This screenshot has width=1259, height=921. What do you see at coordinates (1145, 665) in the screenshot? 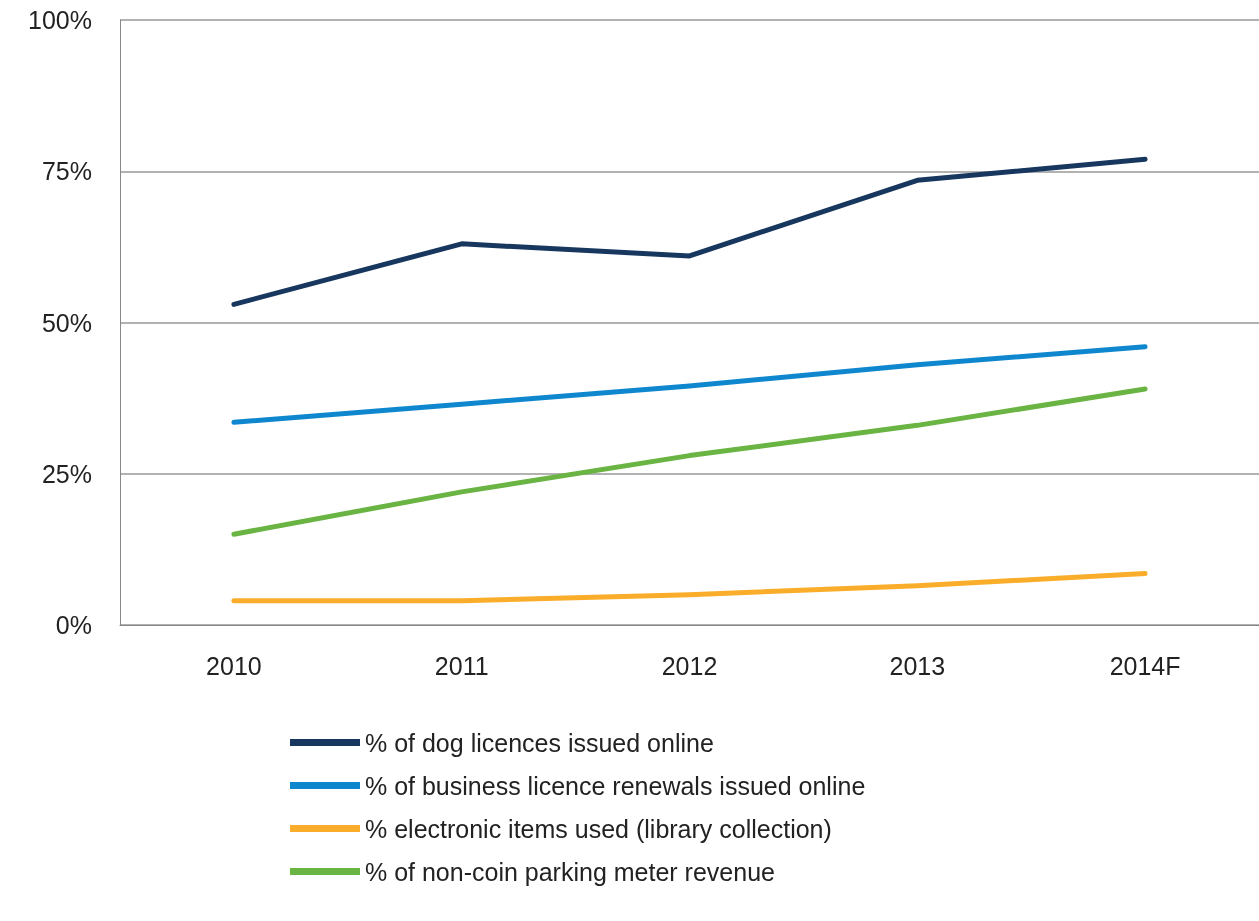
I see `x-tick-label: 2014F` at bounding box center [1145, 665].